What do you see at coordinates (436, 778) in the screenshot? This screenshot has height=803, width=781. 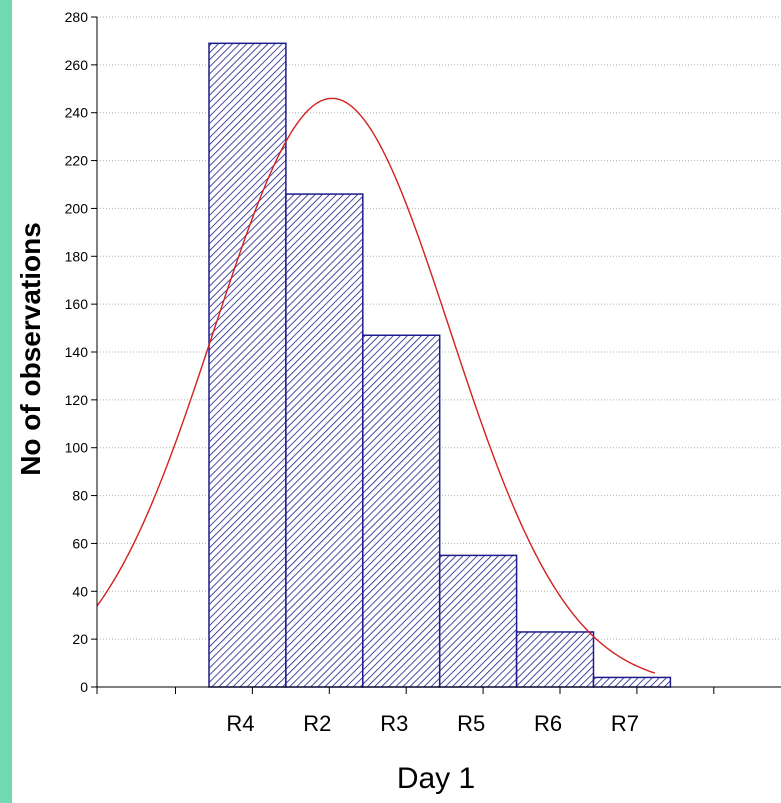 I see `x-axis-title: Day 1` at bounding box center [436, 778].